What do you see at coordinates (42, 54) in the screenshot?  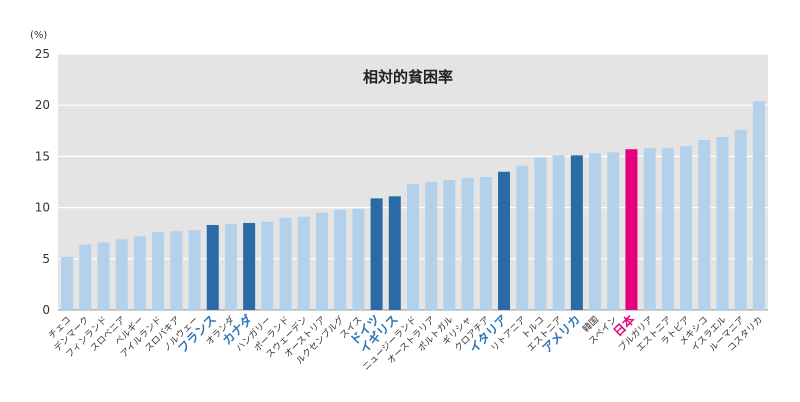 I see `y-tick-label: 25` at bounding box center [42, 54].